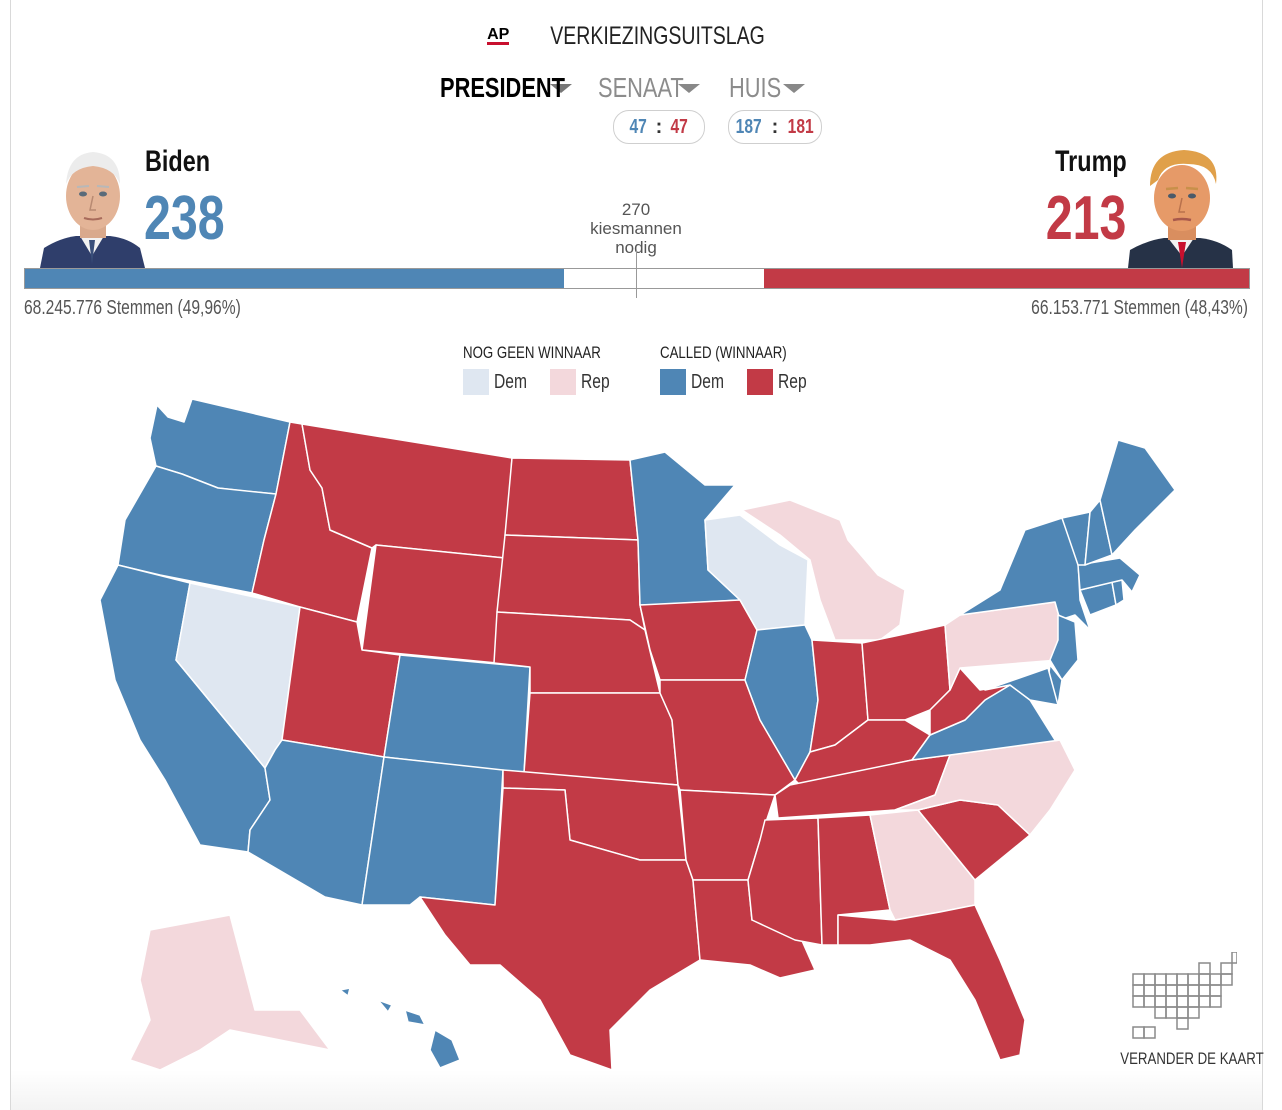 The width and height of the screenshot is (1282, 1110). I want to click on frame-border-left, so click(10, 555).